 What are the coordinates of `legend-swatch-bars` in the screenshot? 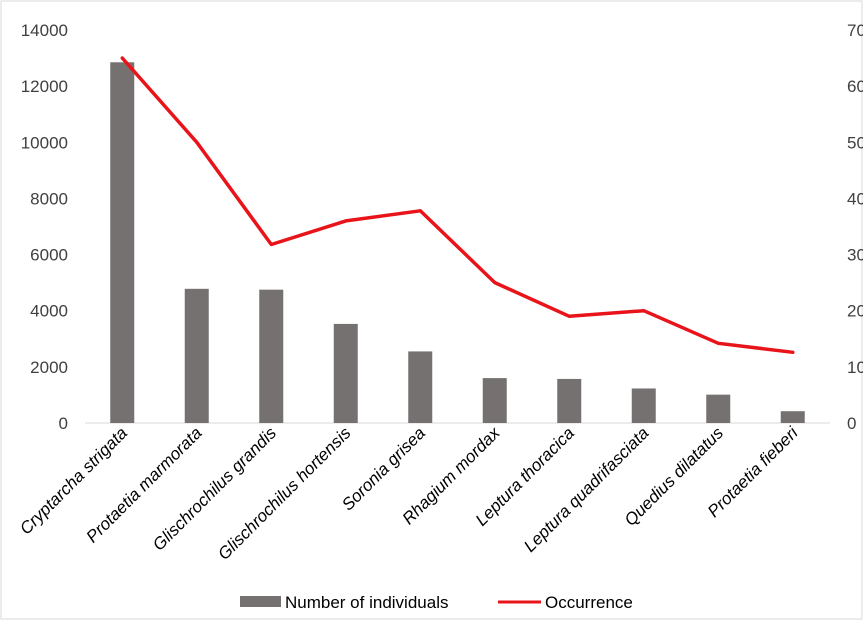 It's located at (260, 601).